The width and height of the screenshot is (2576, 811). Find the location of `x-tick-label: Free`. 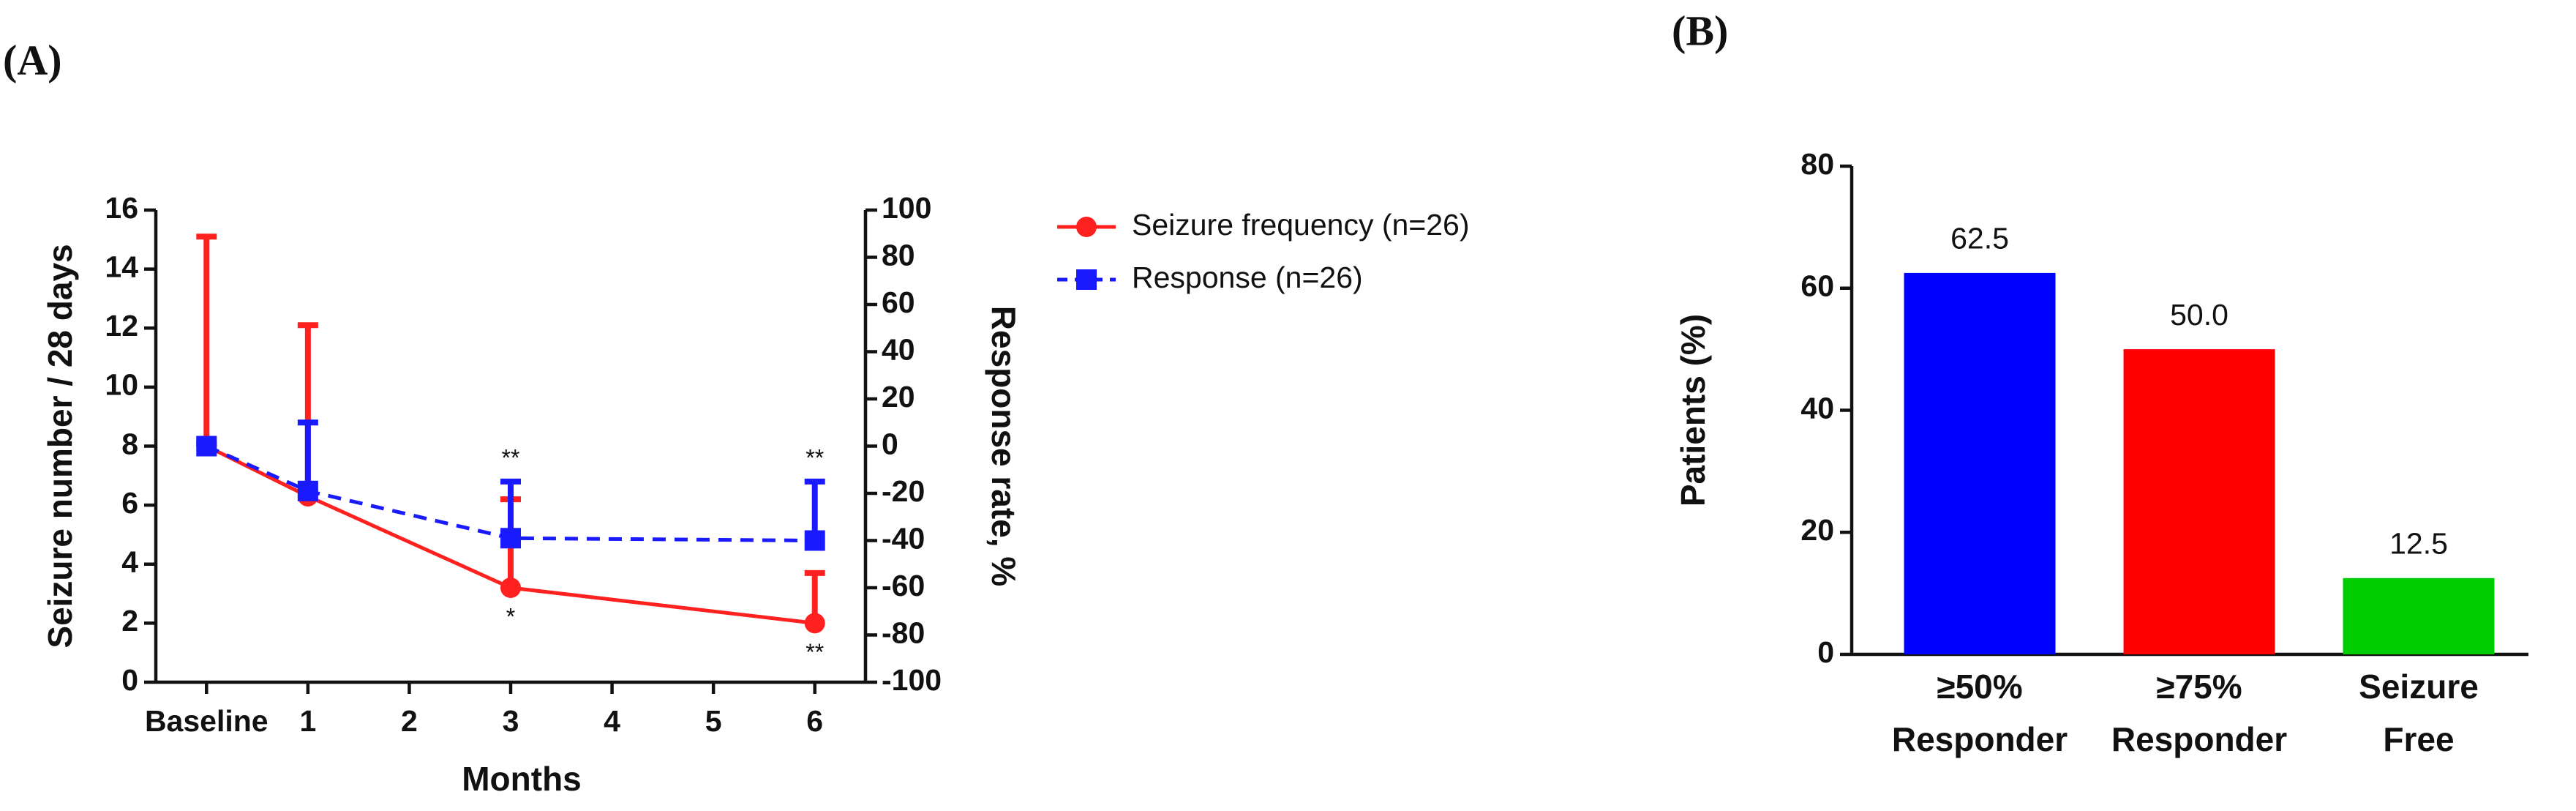

x-tick-label: Free is located at coordinates (2418, 739).